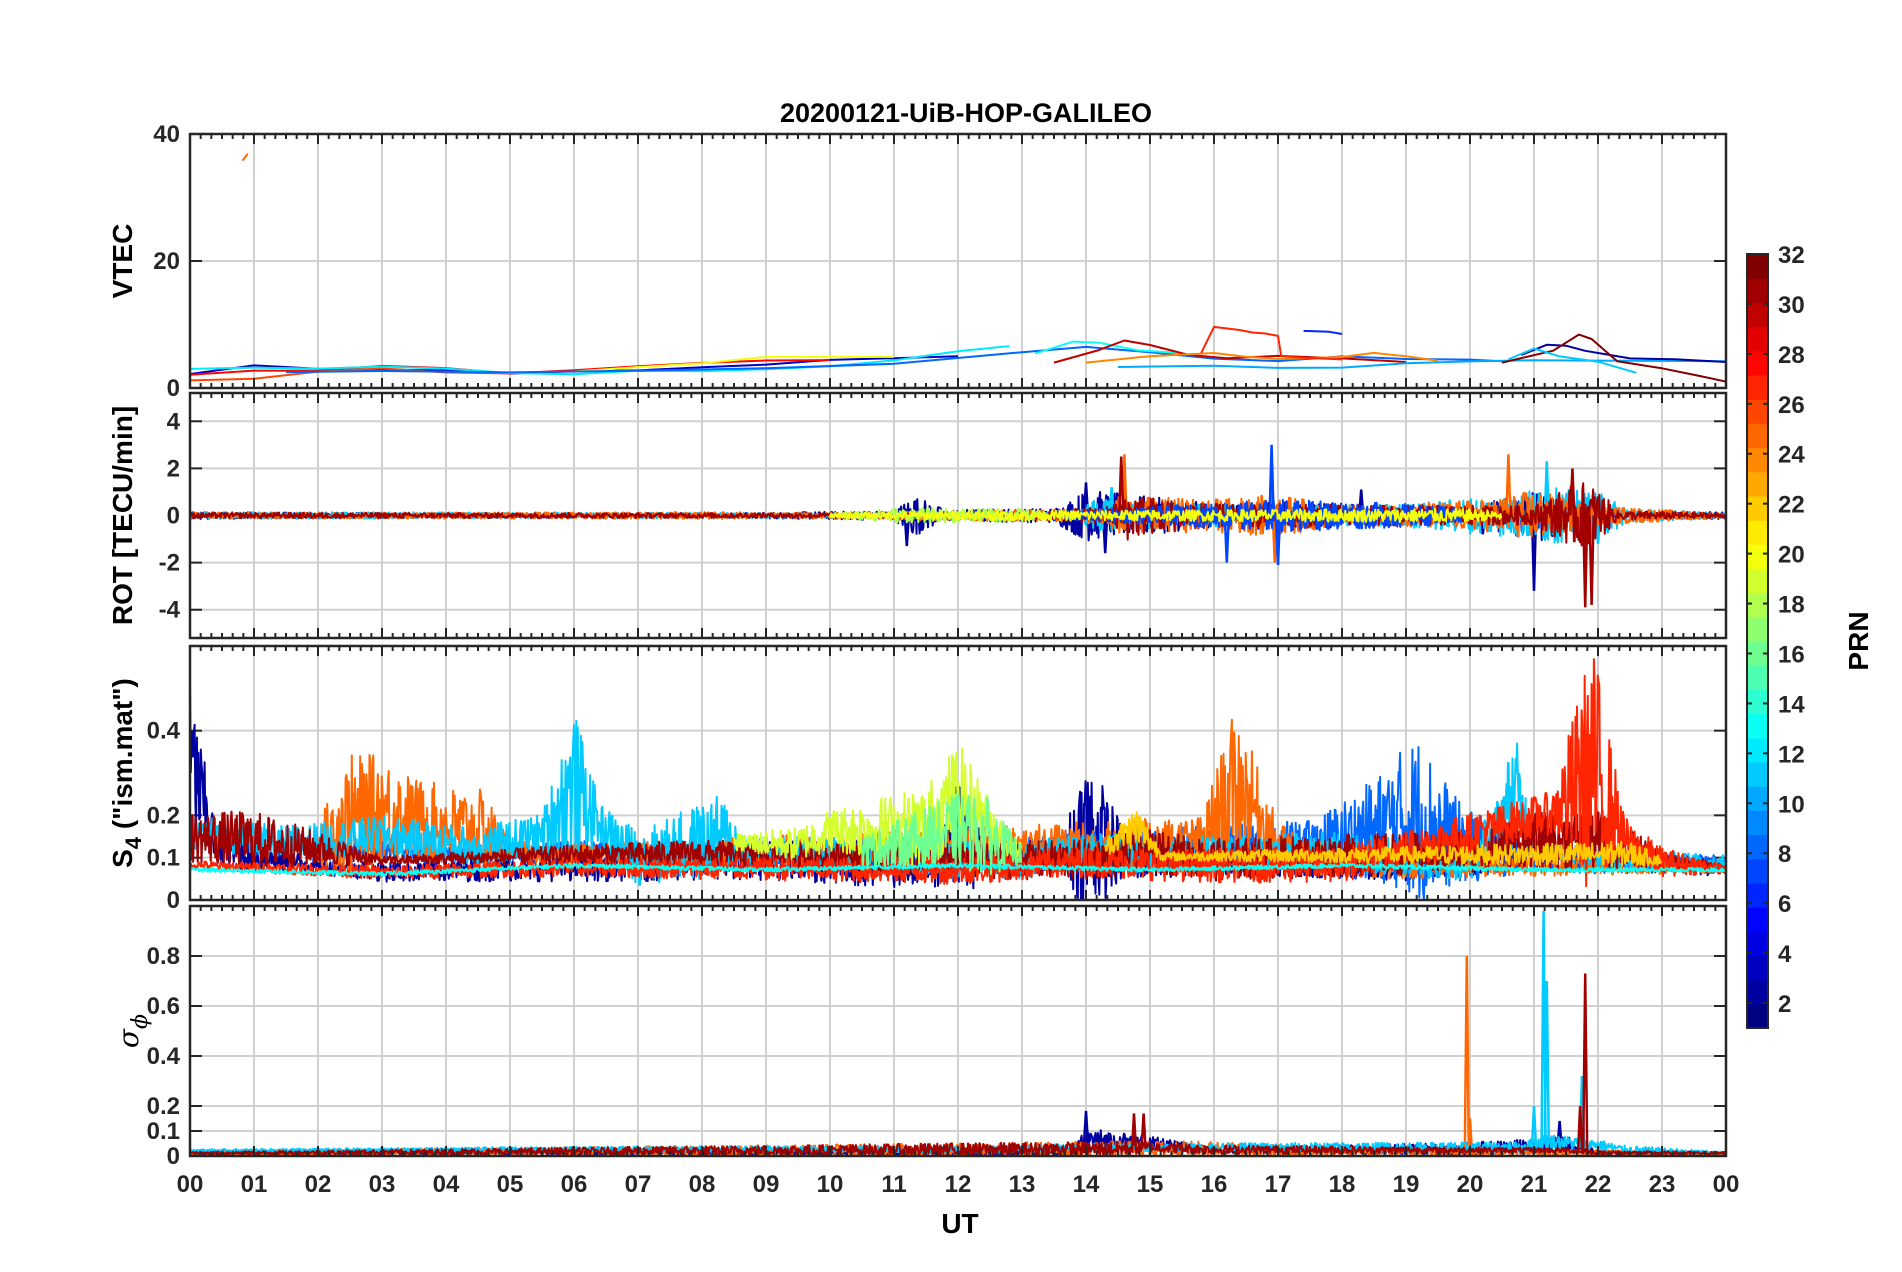  What do you see at coordinates (1791, 555) in the screenshot?
I see `colorbar-tick-label: 20` at bounding box center [1791, 555].